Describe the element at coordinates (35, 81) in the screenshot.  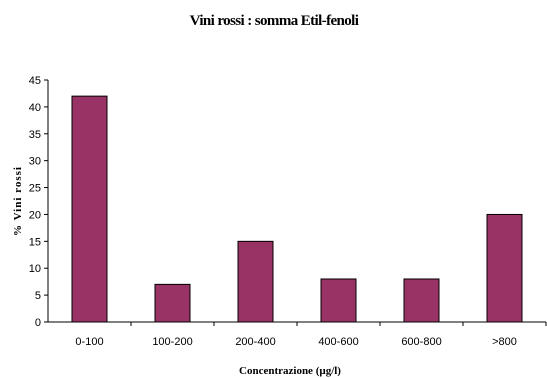
I see `y-tick-label: 45` at that location.